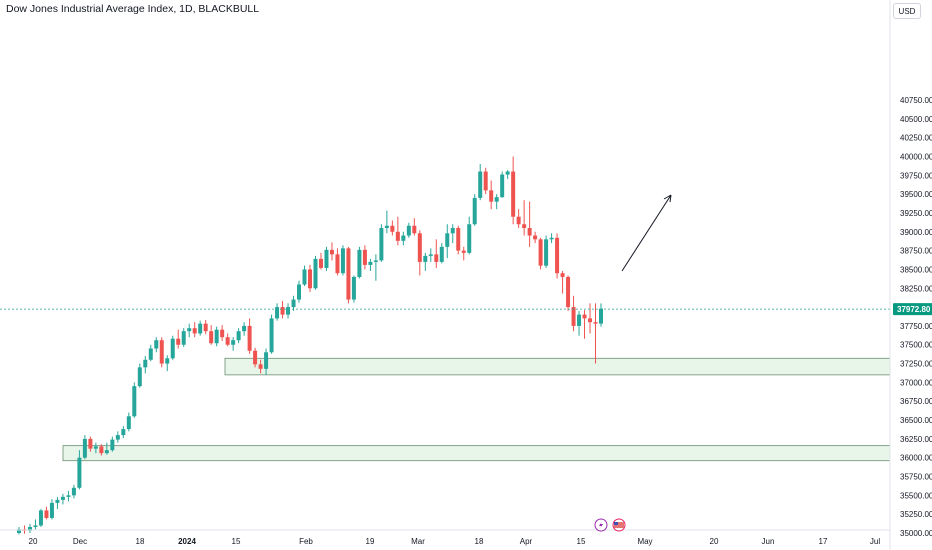  Describe the element at coordinates (306, 541) in the screenshot. I see `time-tick-label: Feb` at that location.